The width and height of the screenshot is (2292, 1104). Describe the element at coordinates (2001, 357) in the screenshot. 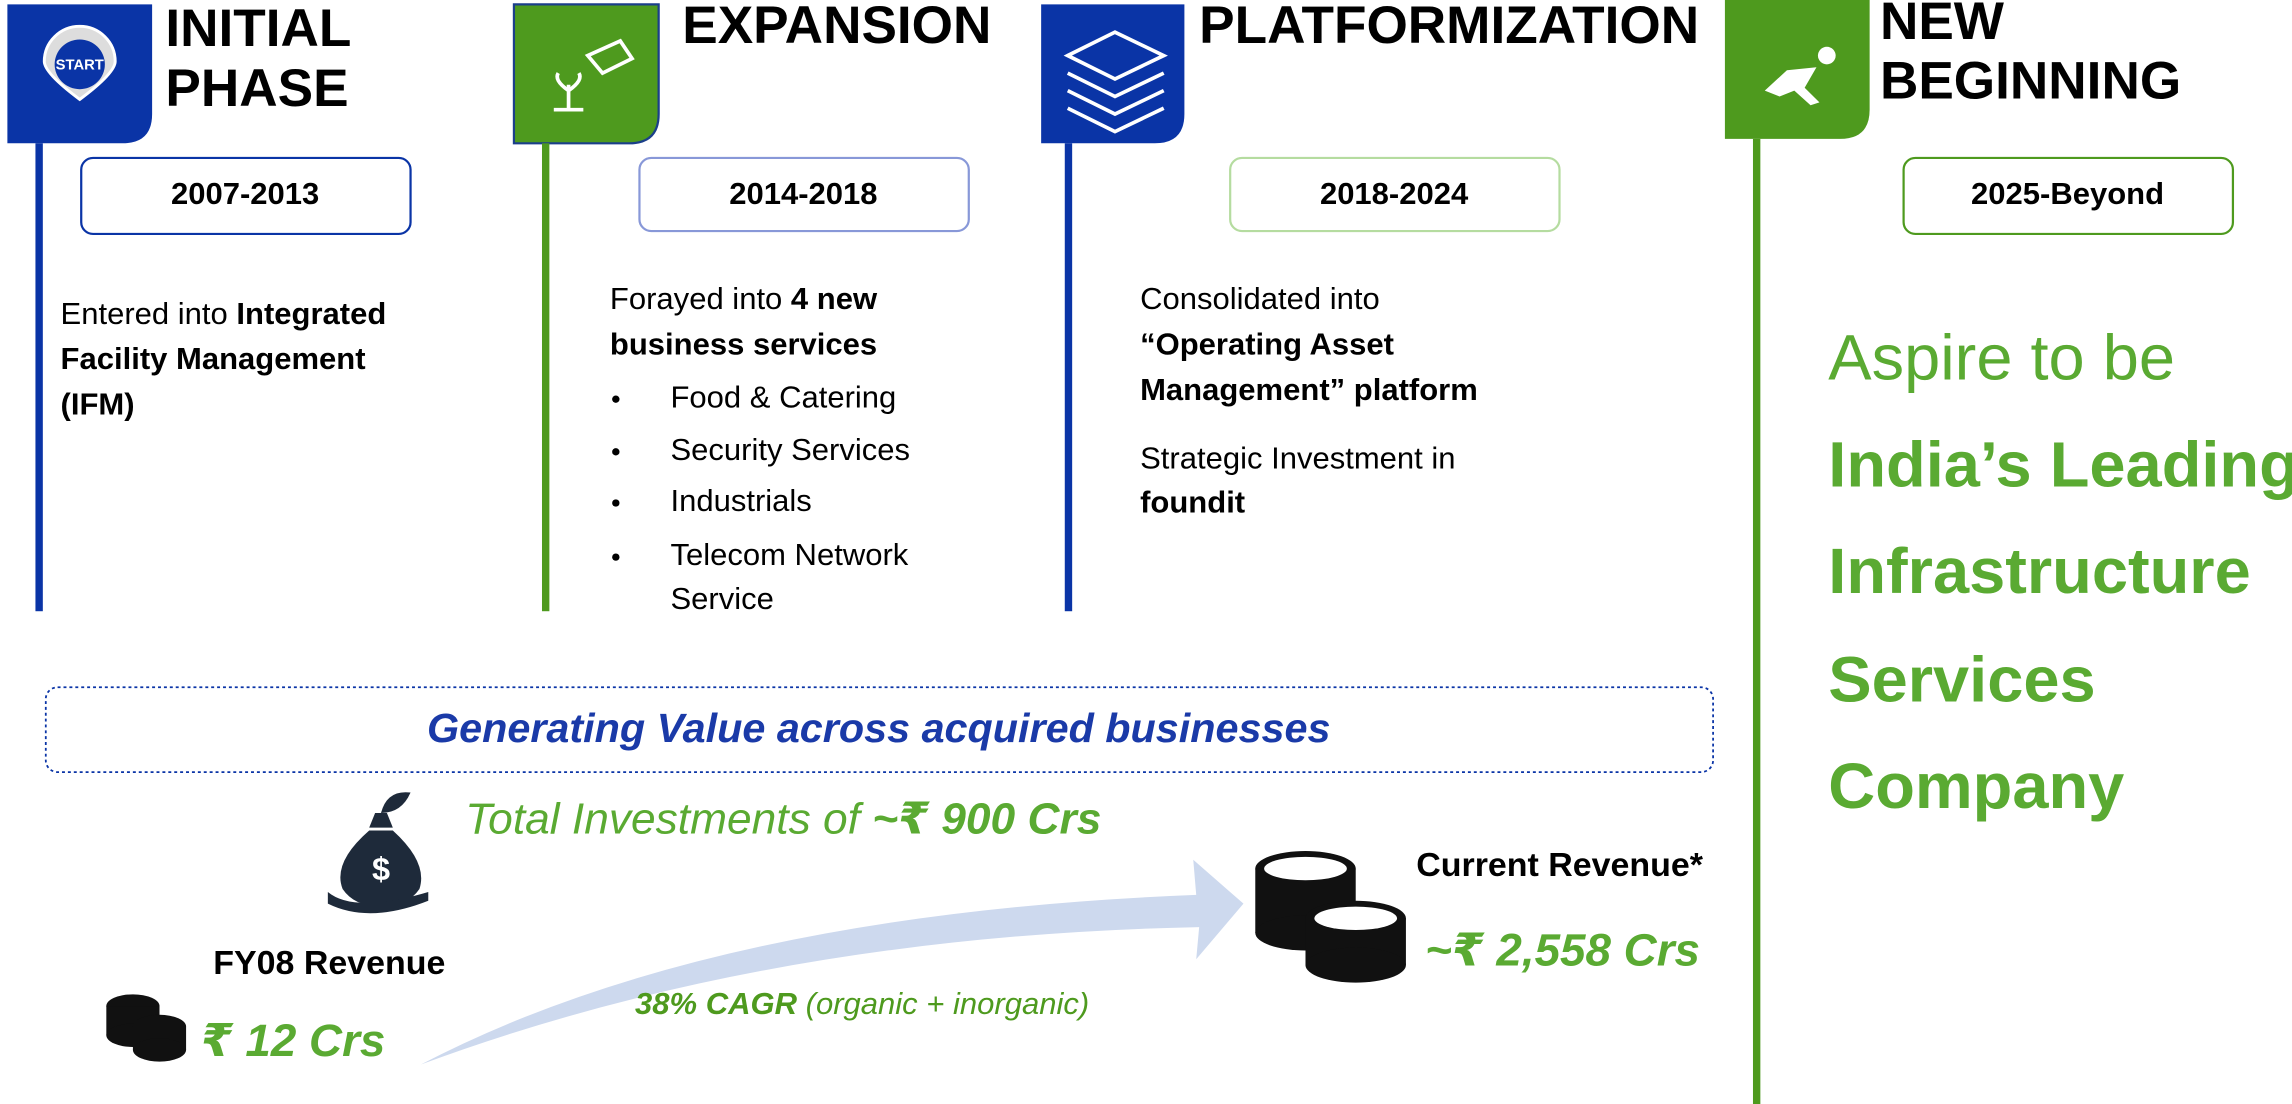

I see `aspire-text: Aspire to be` at that location.